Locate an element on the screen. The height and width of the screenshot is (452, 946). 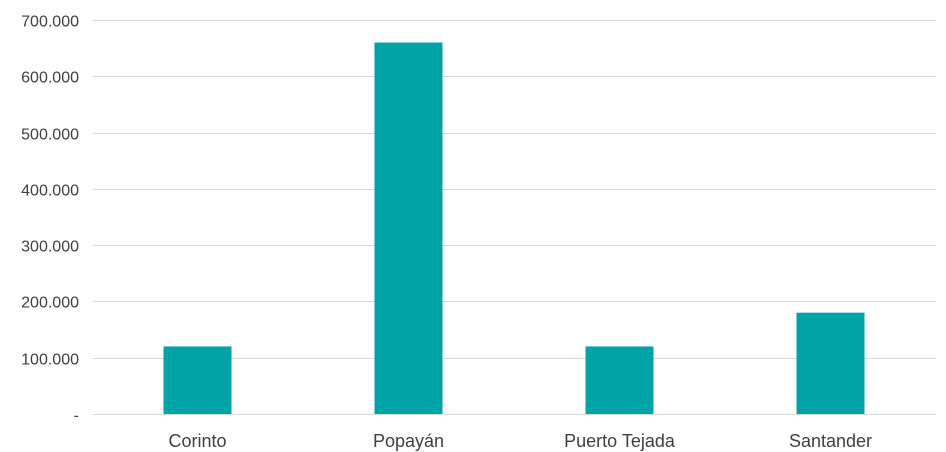
x-tick-label: Santander is located at coordinates (830, 441).